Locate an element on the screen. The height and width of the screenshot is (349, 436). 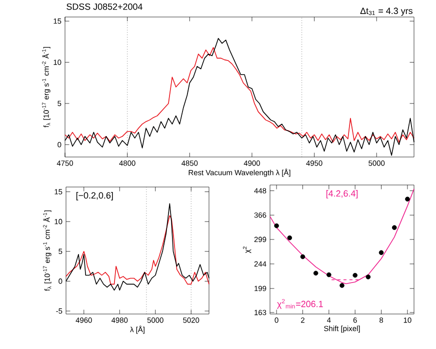
annotation: χ$^{2}$$_{min}$=206.1 is located at coordinates (300, 304).